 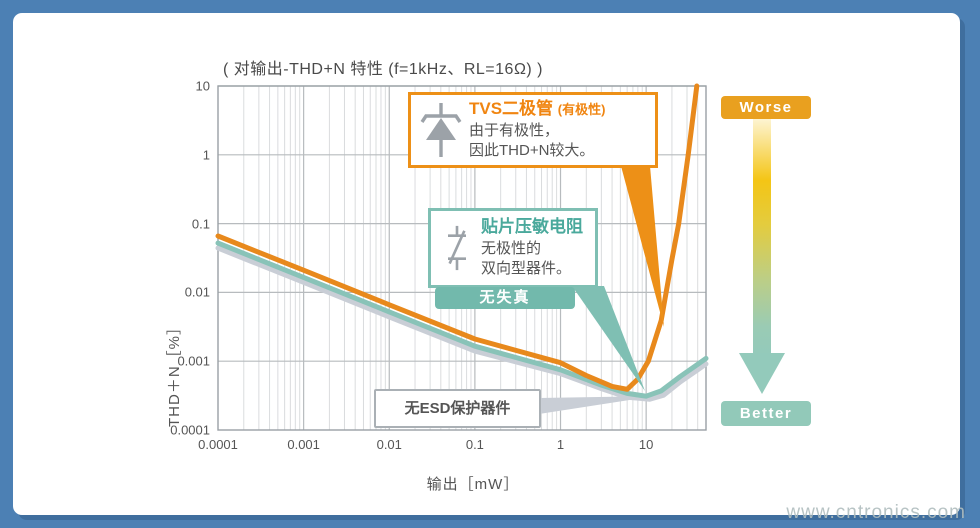 I want to click on y-tick-label: 1, so click(x=206, y=155).